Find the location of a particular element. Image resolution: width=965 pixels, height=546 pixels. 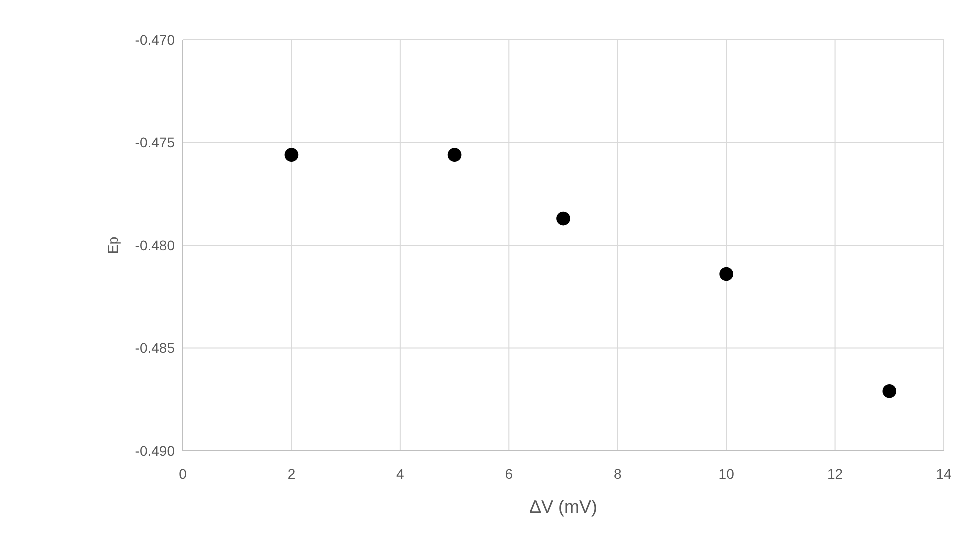

x-tick-label: 6 is located at coordinates (509, 474).